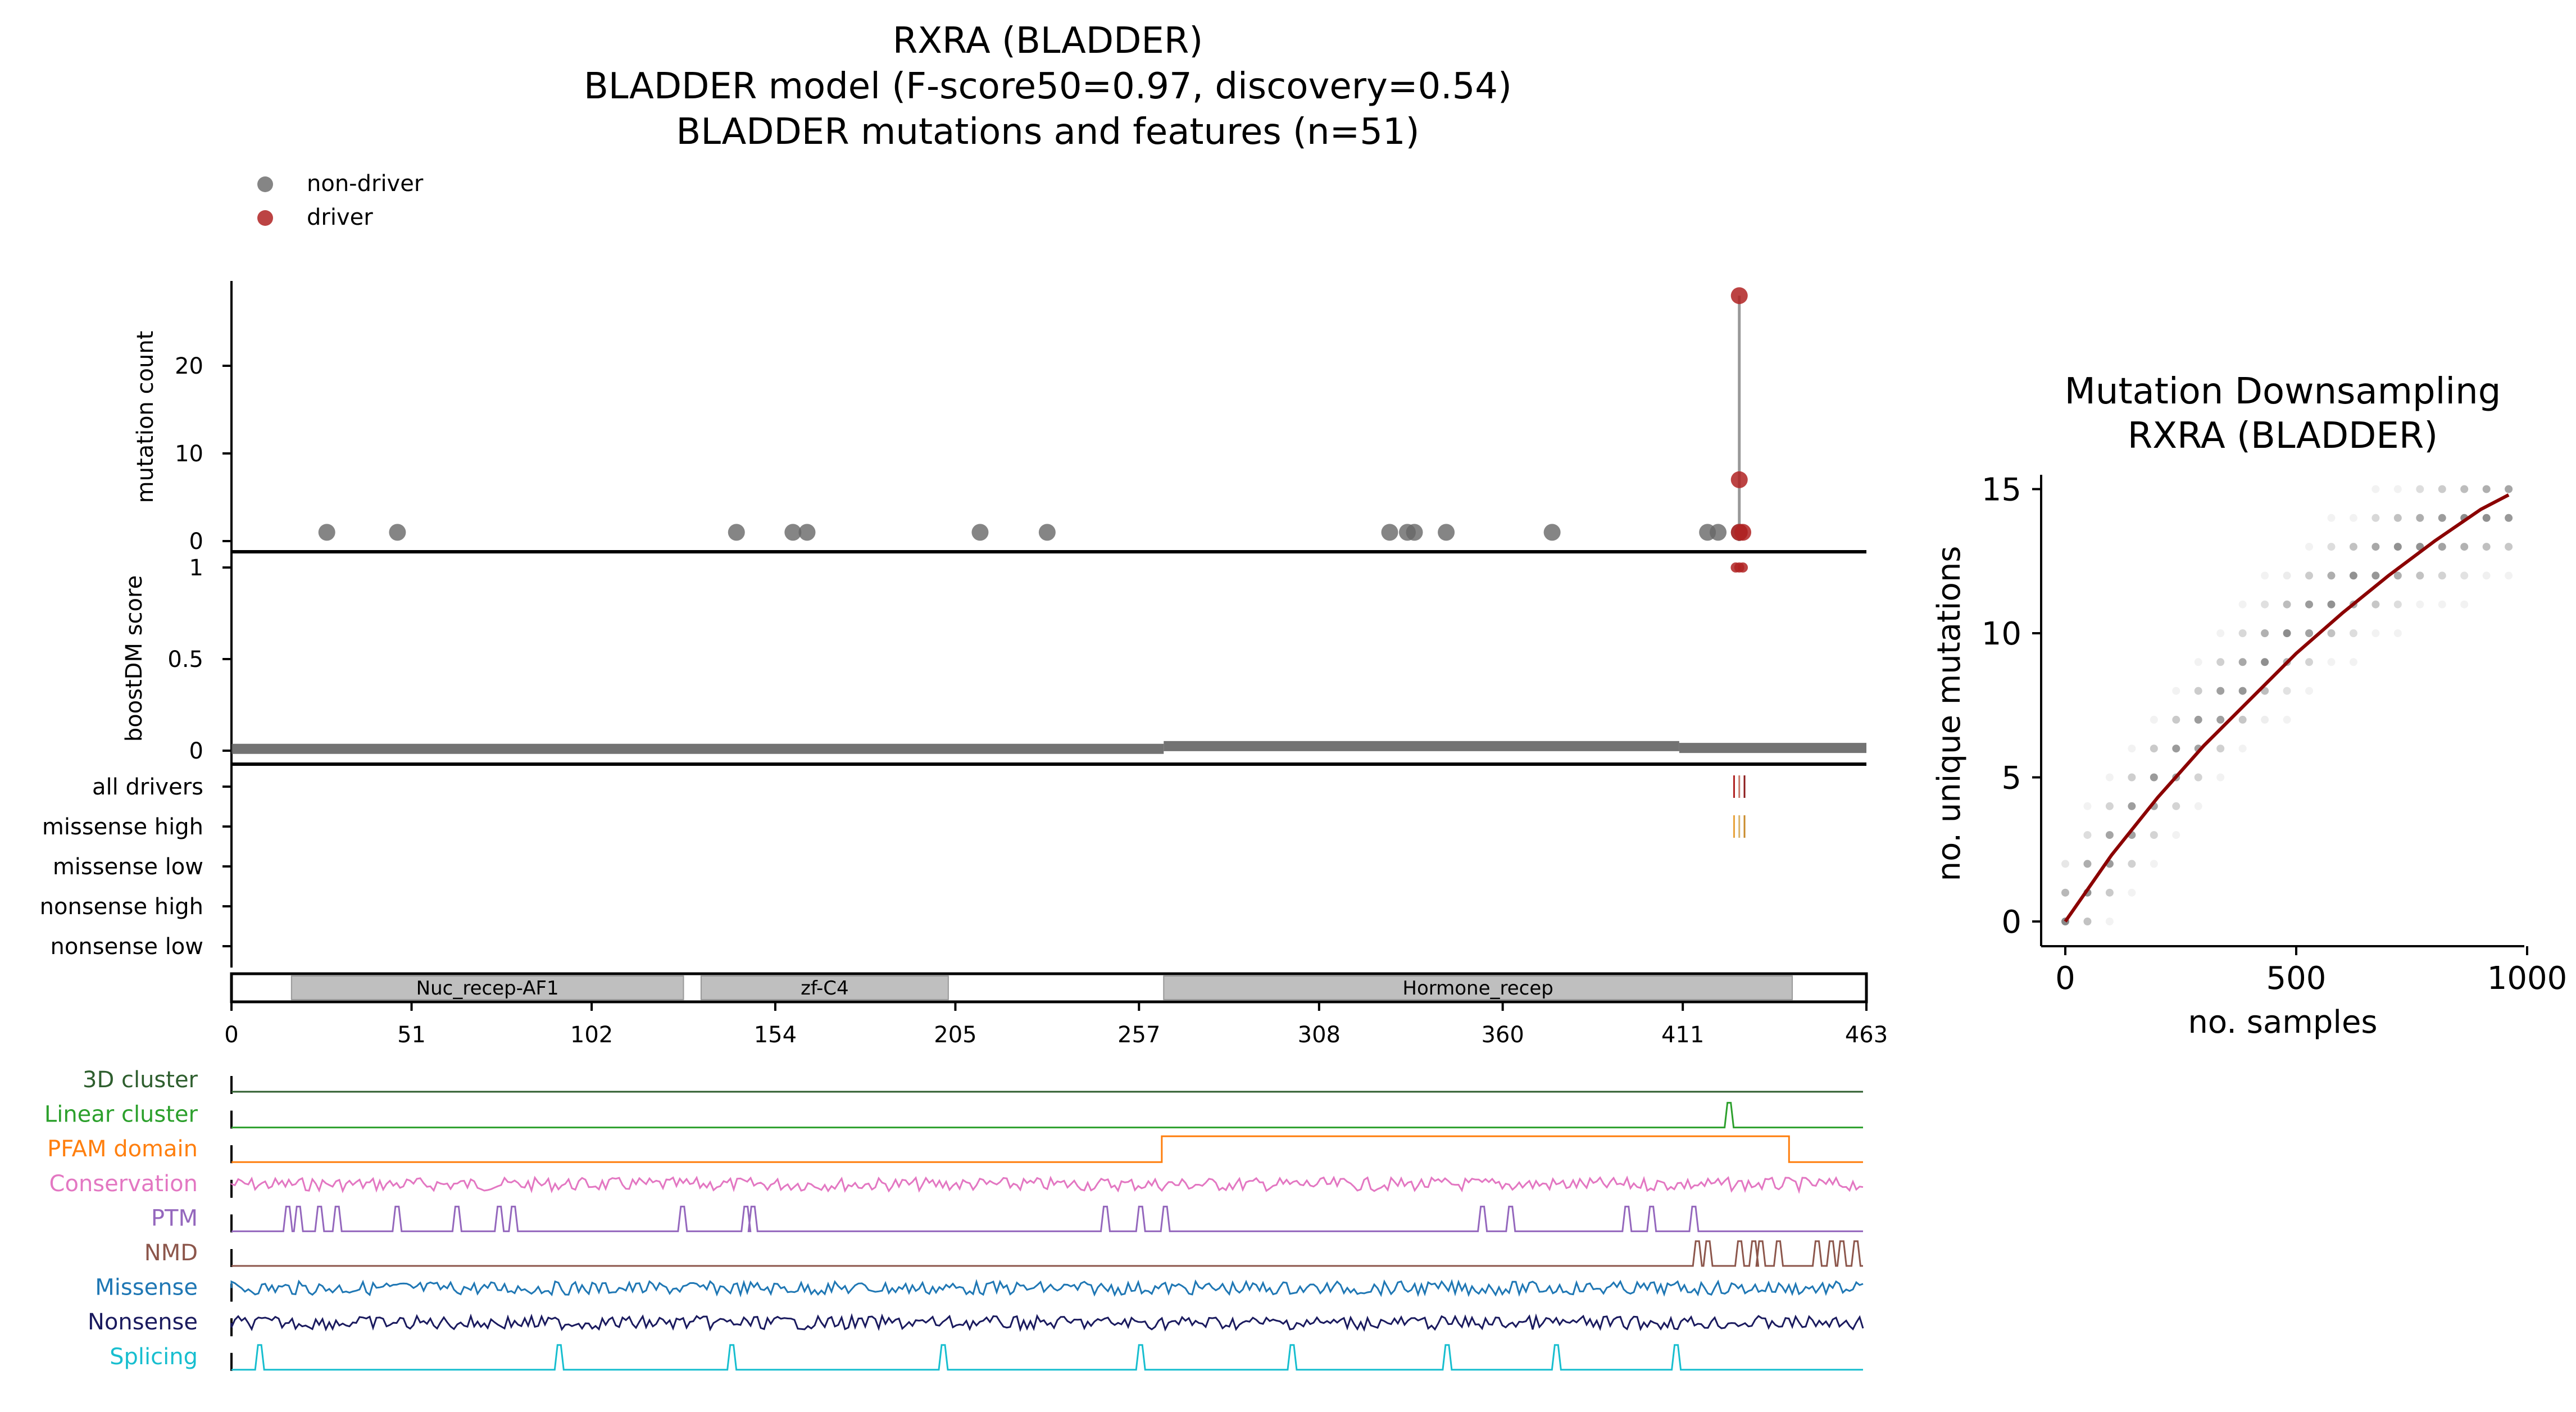 This screenshot has height=1412, width=2576. What do you see at coordinates (196, 751) in the screenshot?
I see `boostdm-tick-label: 0` at bounding box center [196, 751].